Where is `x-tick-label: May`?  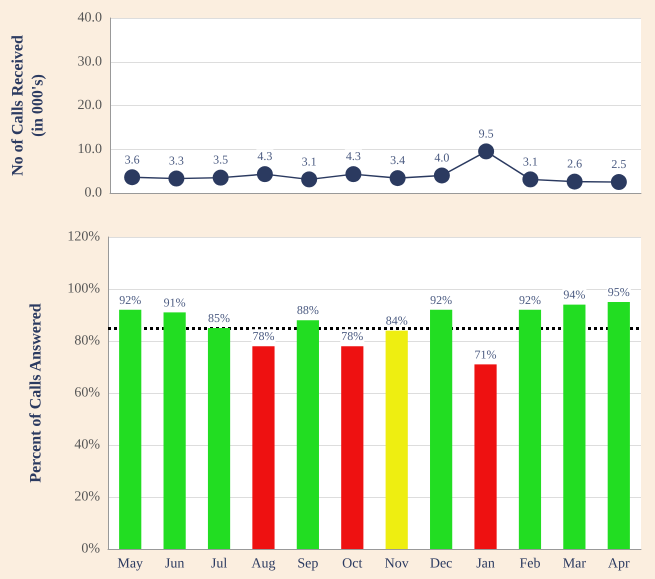
x-tick-label: May is located at coordinates (130, 564).